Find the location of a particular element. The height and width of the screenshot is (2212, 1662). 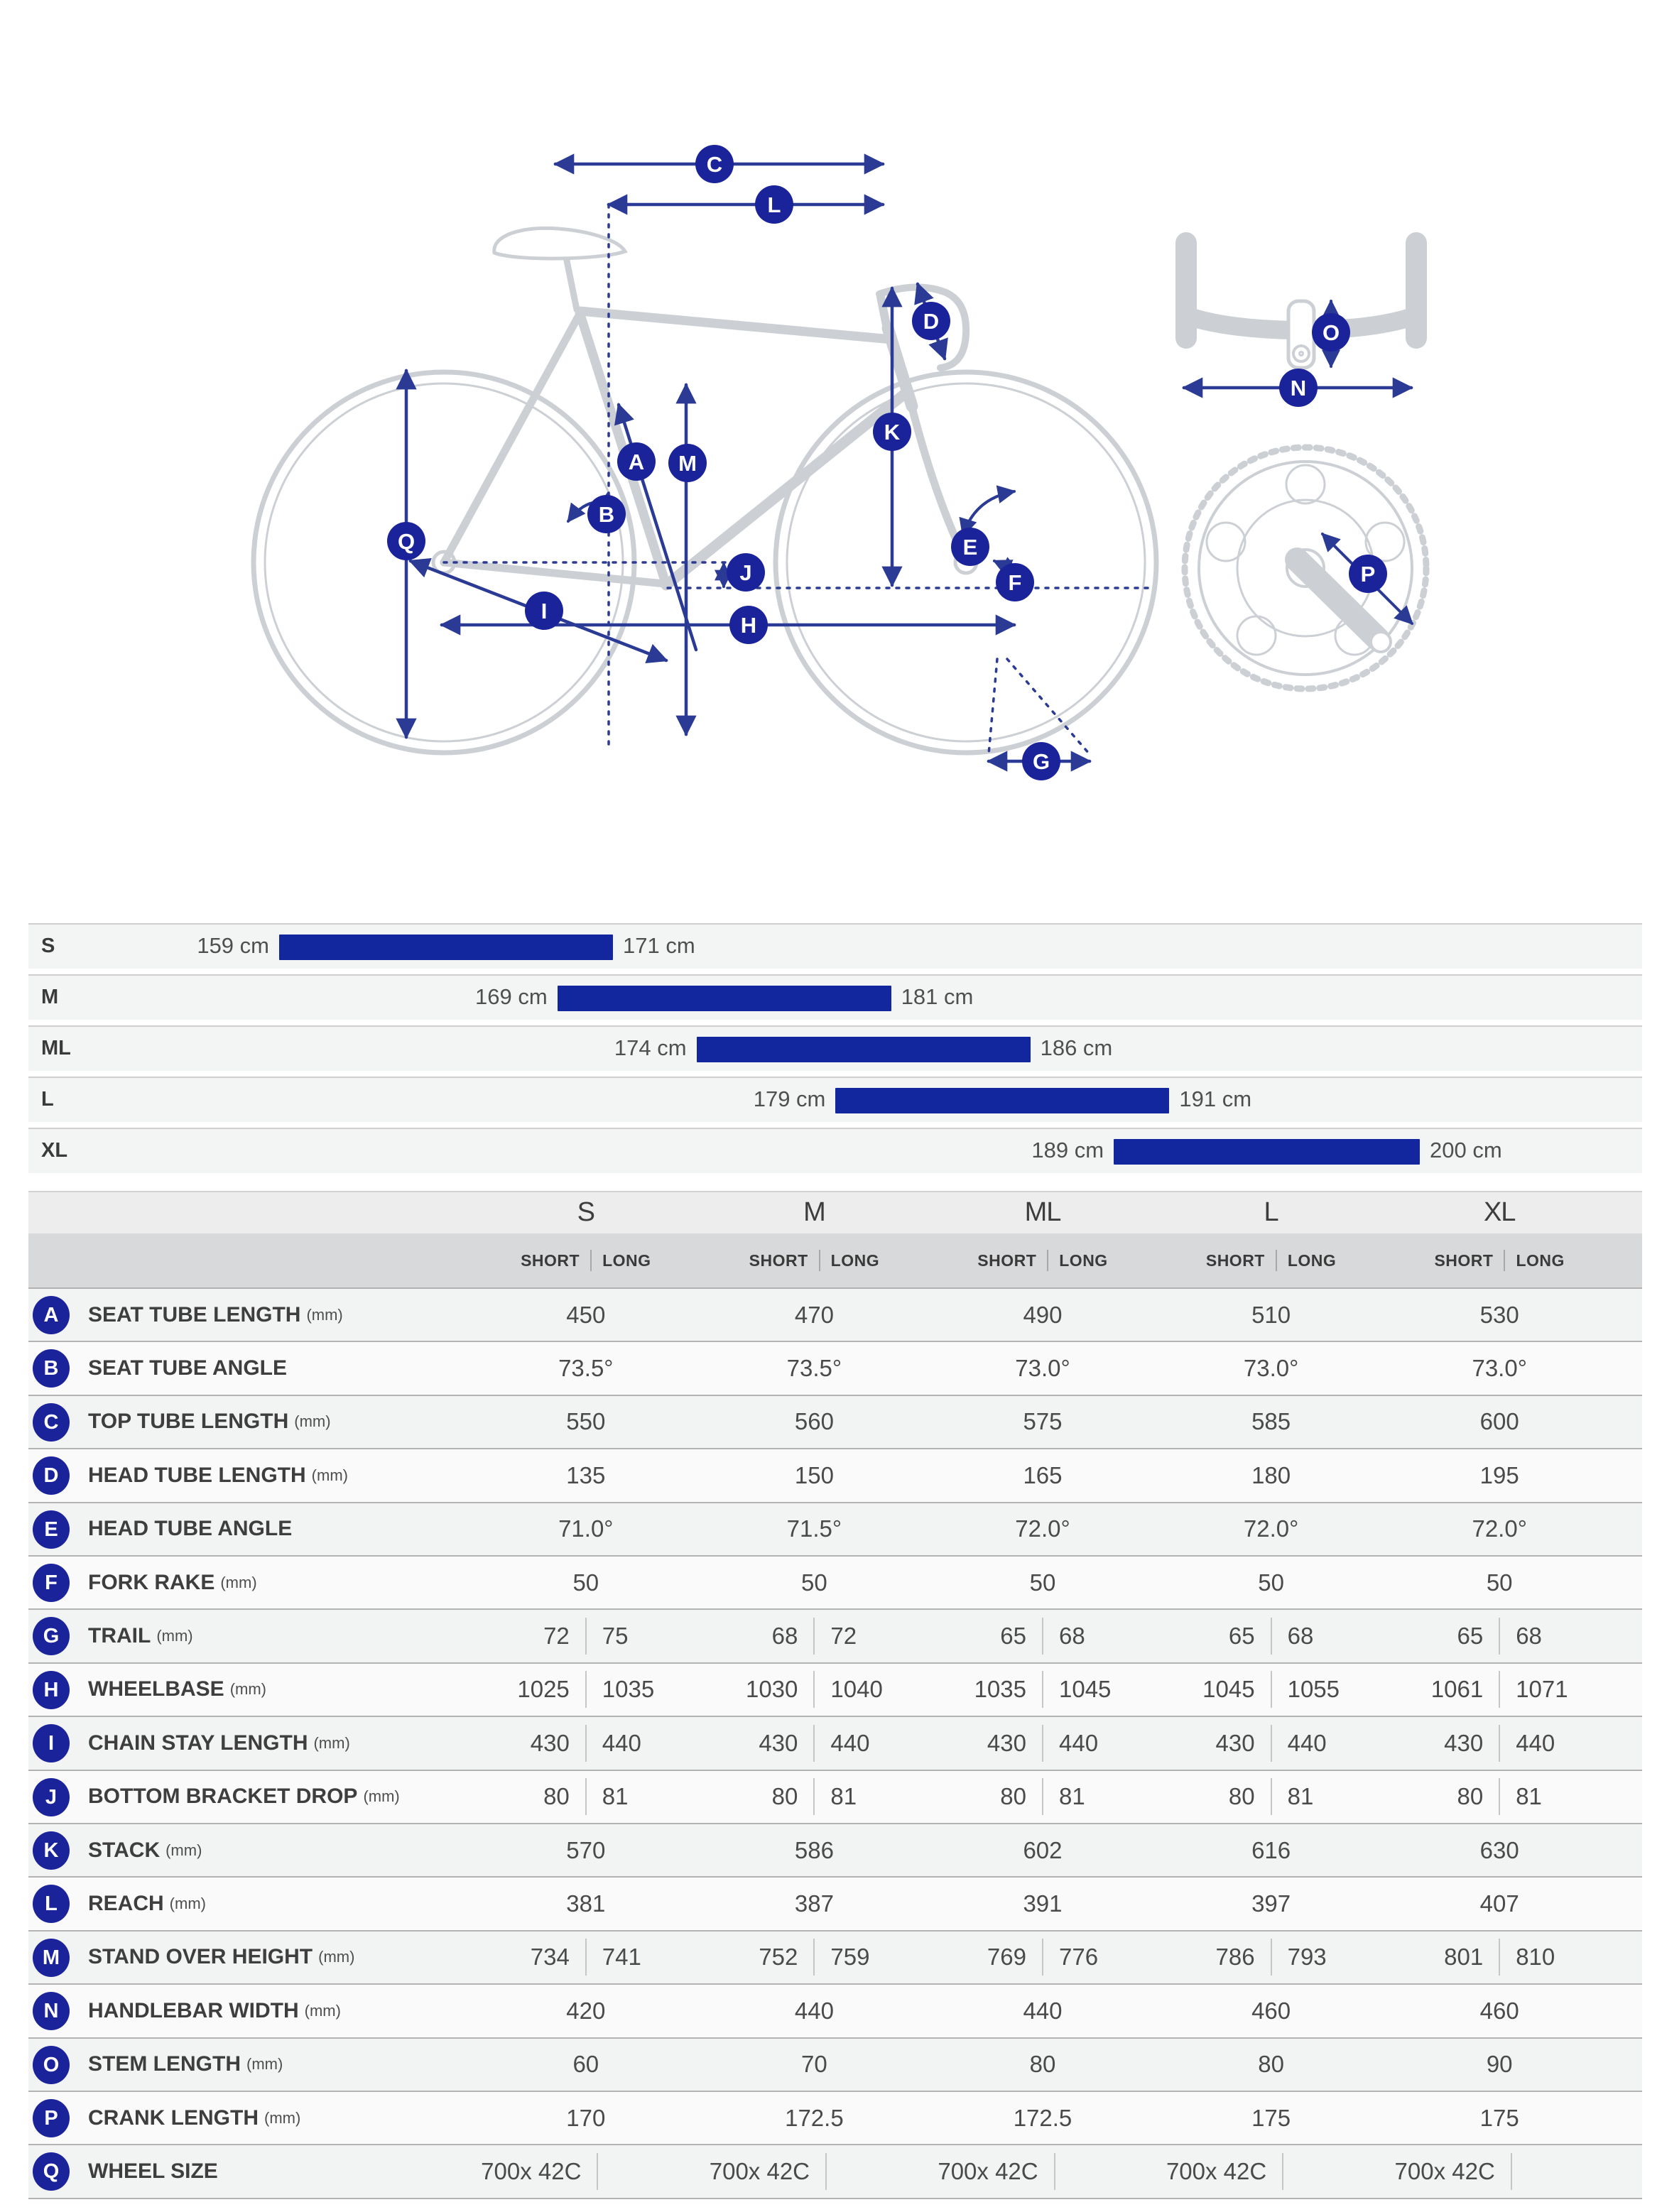

value-cell-Q-M: 700x 42C is located at coordinates (814, 2171).